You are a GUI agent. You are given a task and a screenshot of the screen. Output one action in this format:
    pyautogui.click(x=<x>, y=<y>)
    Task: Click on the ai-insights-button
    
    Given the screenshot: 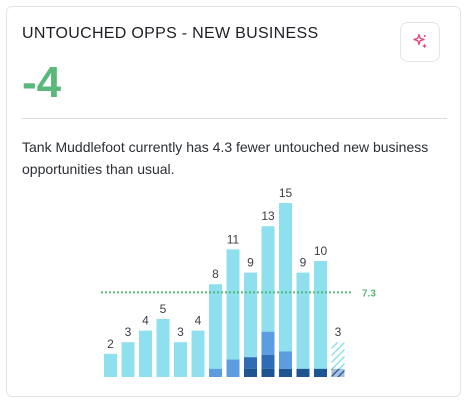 What is the action you would take?
    pyautogui.click(x=420, y=42)
    